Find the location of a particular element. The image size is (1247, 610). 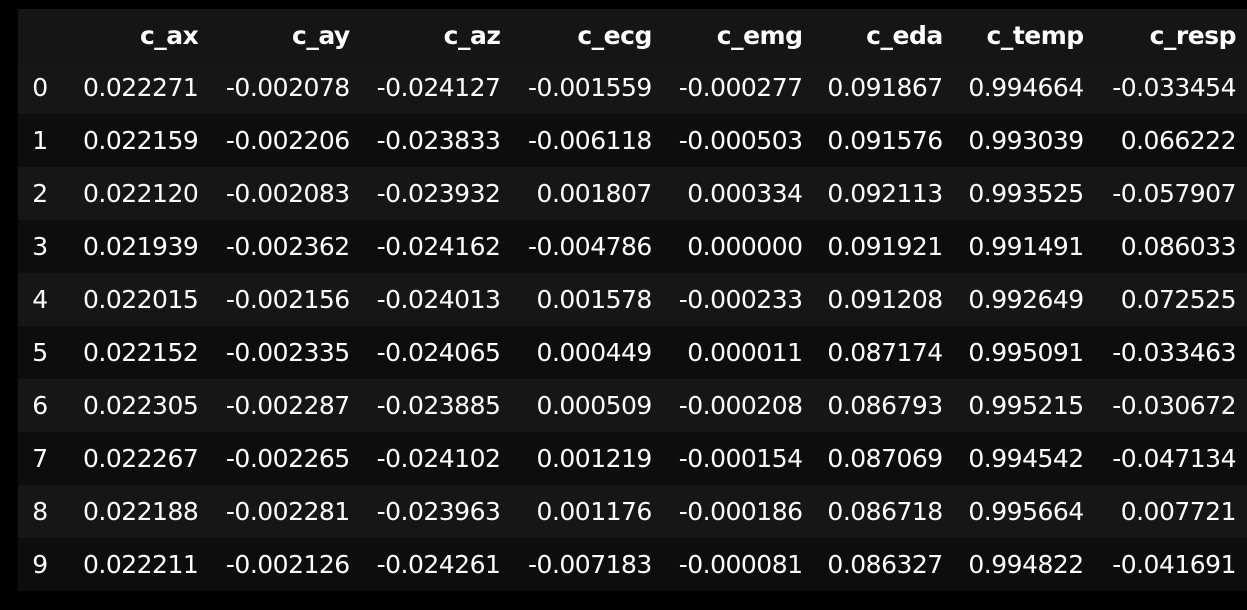

table-cell: 0.001807 is located at coordinates (587, 193).